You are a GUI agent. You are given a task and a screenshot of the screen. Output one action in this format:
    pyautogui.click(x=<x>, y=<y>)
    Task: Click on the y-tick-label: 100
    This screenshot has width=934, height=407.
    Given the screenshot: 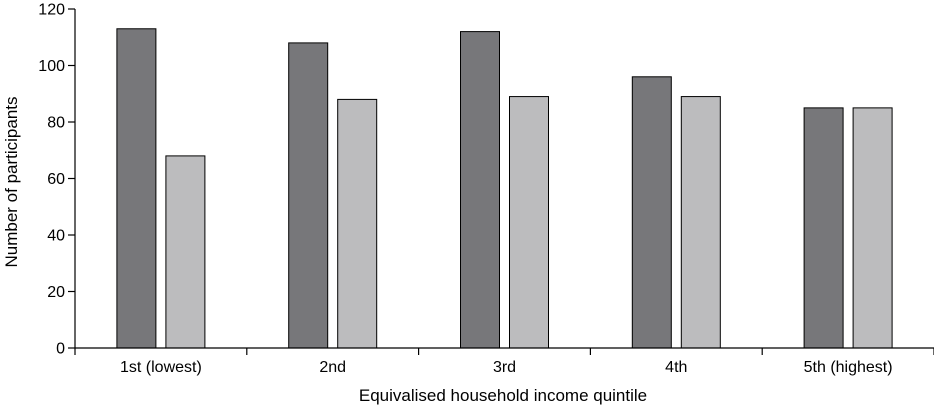 What is the action you would take?
    pyautogui.click(x=51, y=66)
    